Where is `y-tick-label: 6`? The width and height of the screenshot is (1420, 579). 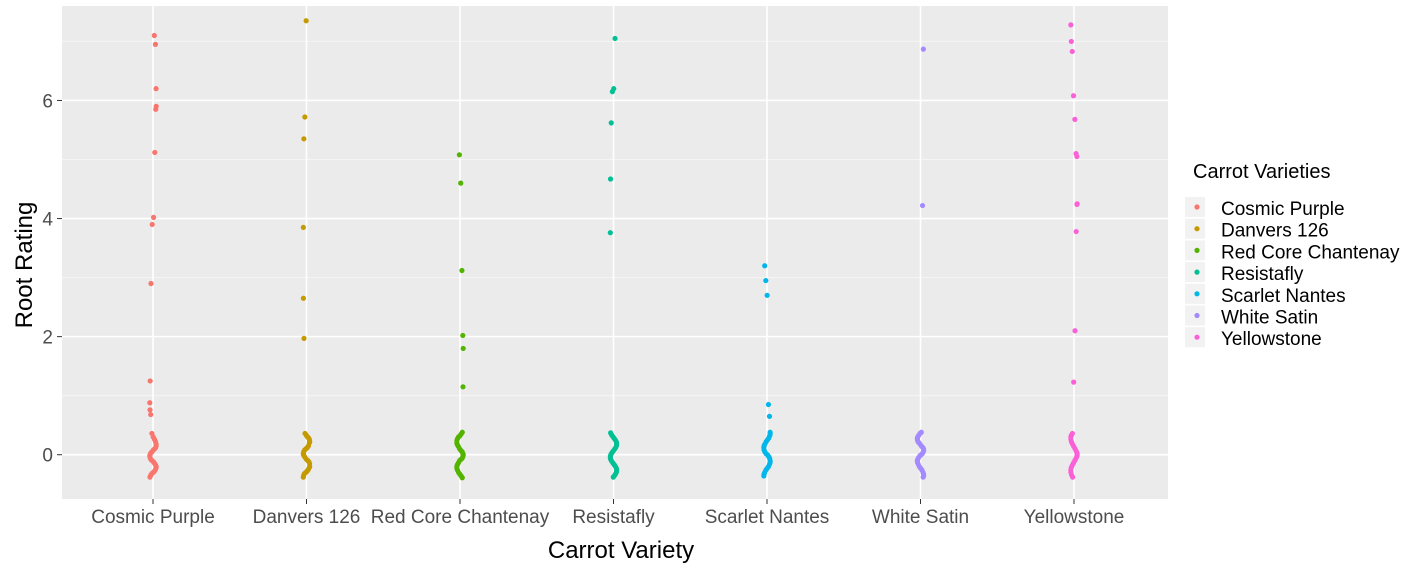
y-tick-label: 6 is located at coordinates (47, 101).